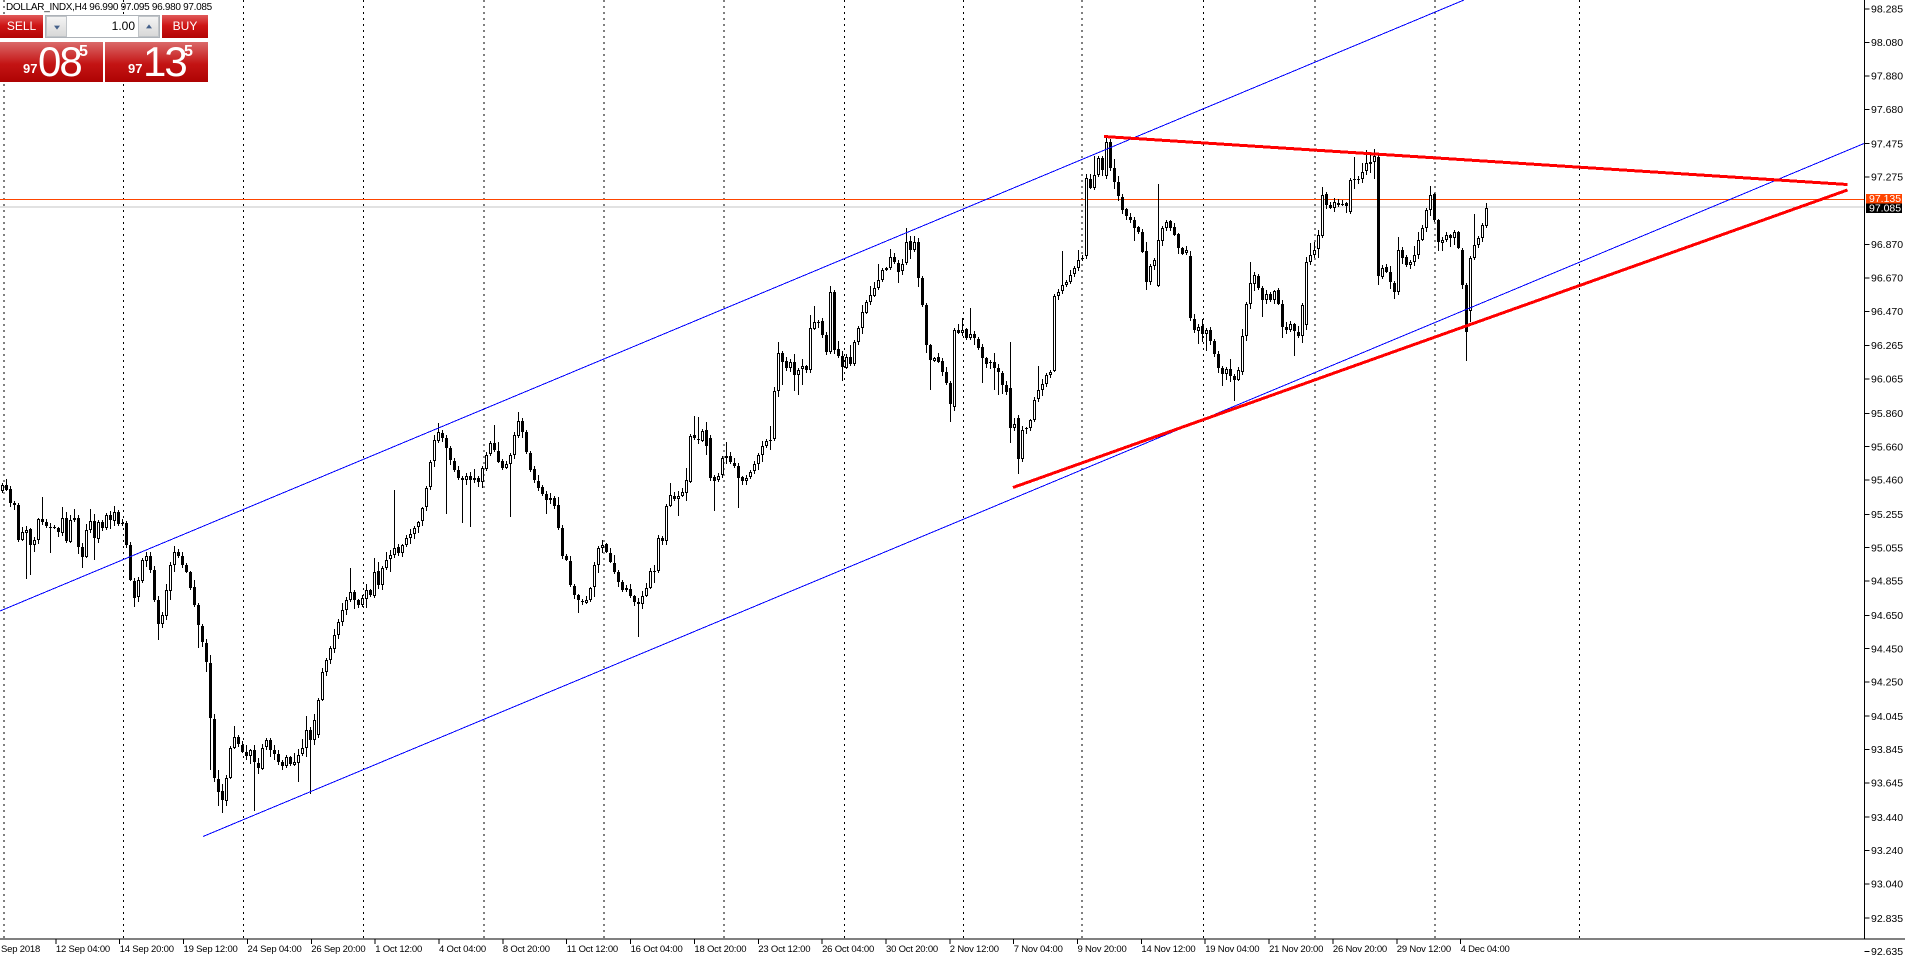 This screenshot has width=1905, height=959. Describe the element at coordinates (1887, 952) in the screenshot. I see `svg-text: 92.635` at that location.